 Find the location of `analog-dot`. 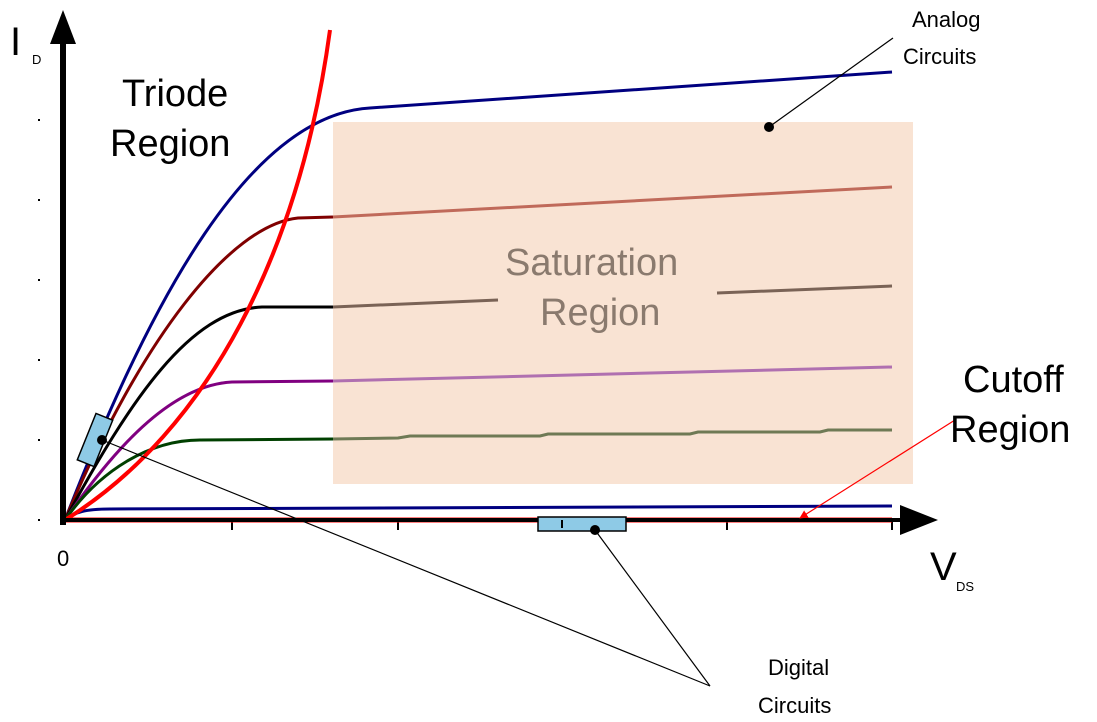

analog-dot is located at coordinates (769, 127).